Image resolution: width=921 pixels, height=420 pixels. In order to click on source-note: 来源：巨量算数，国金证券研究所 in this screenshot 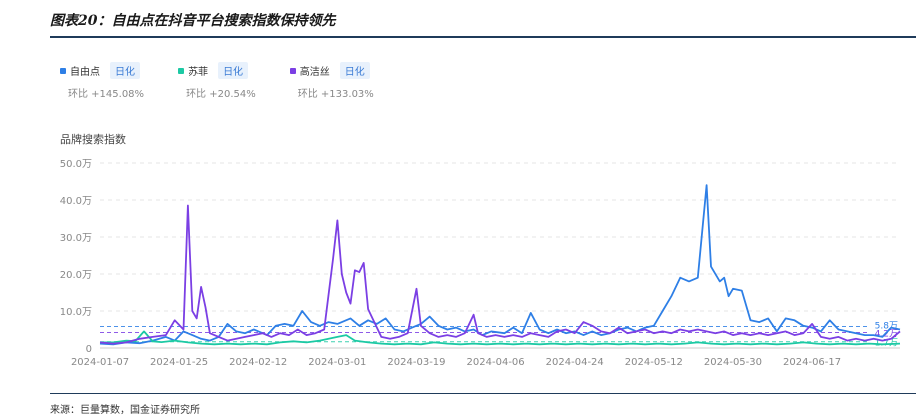, I will do `click(125, 410)`.